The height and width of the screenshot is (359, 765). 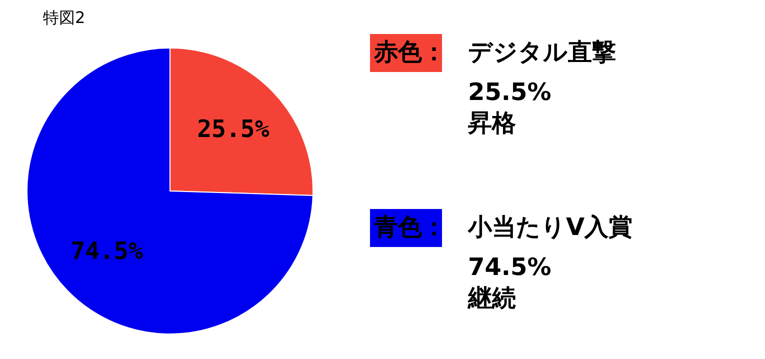 What do you see at coordinates (550, 227) in the screenshot?
I see `legend-label: 小当たりV入賞` at bounding box center [550, 227].